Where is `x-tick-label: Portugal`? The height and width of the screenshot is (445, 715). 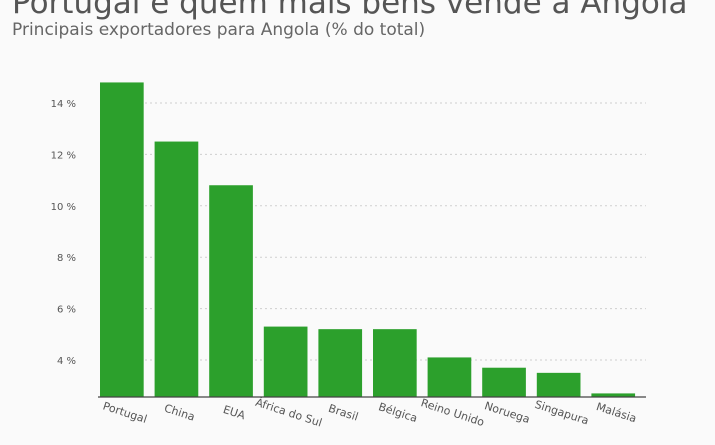 x-tick-label: Portugal is located at coordinates (124, 412).